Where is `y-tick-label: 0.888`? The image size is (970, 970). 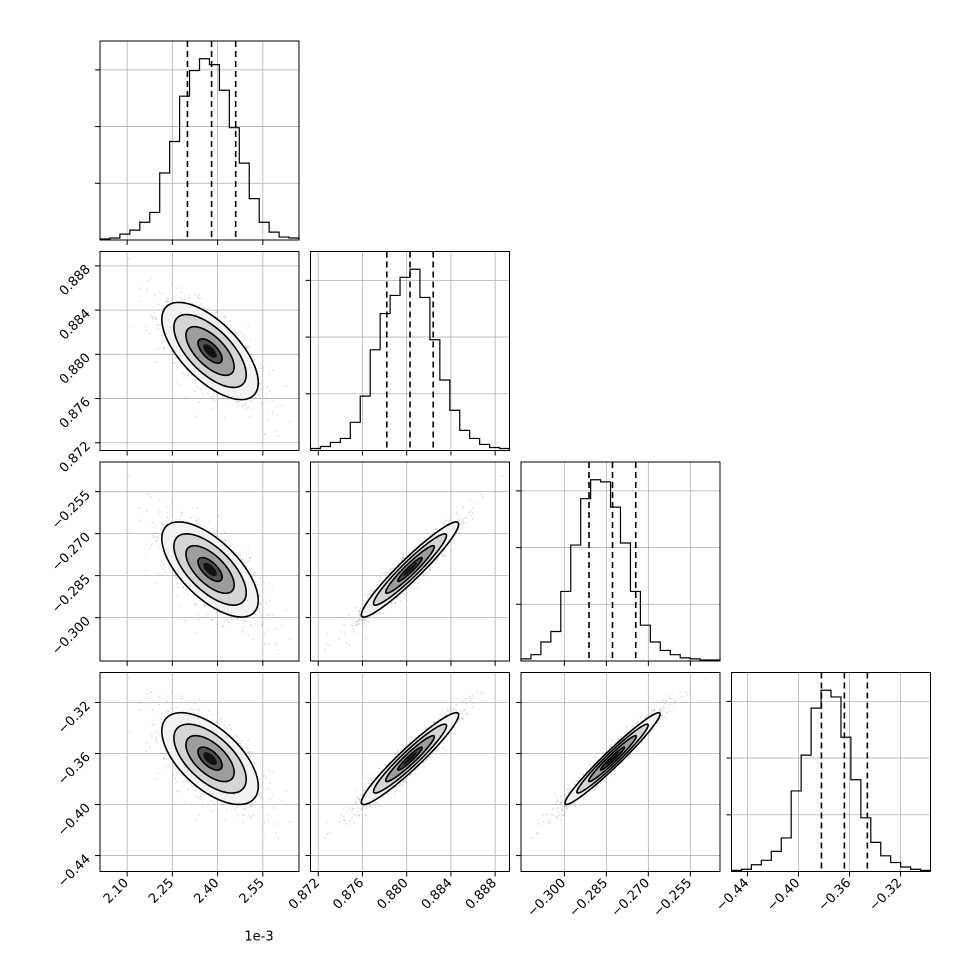
y-tick-label: 0.888 is located at coordinates (75, 280).